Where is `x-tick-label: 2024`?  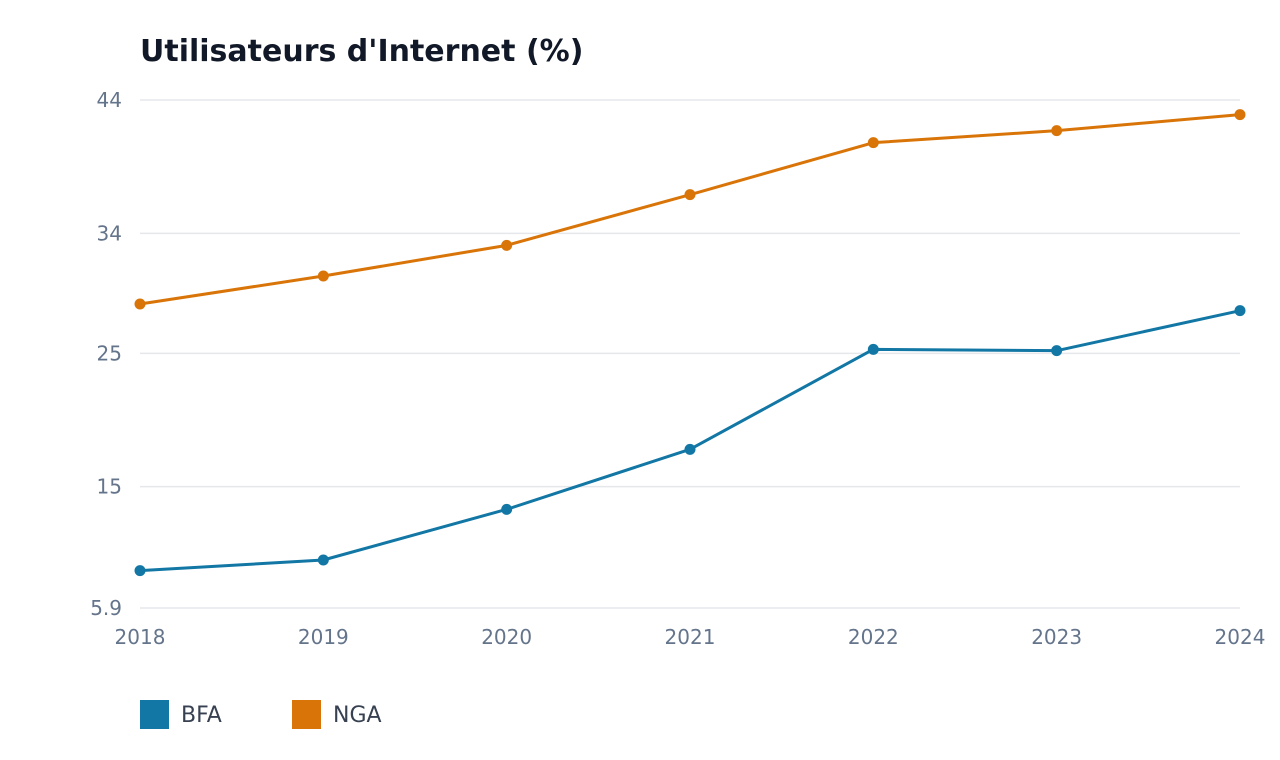
x-tick-label: 2024 is located at coordinates (1240, 637).